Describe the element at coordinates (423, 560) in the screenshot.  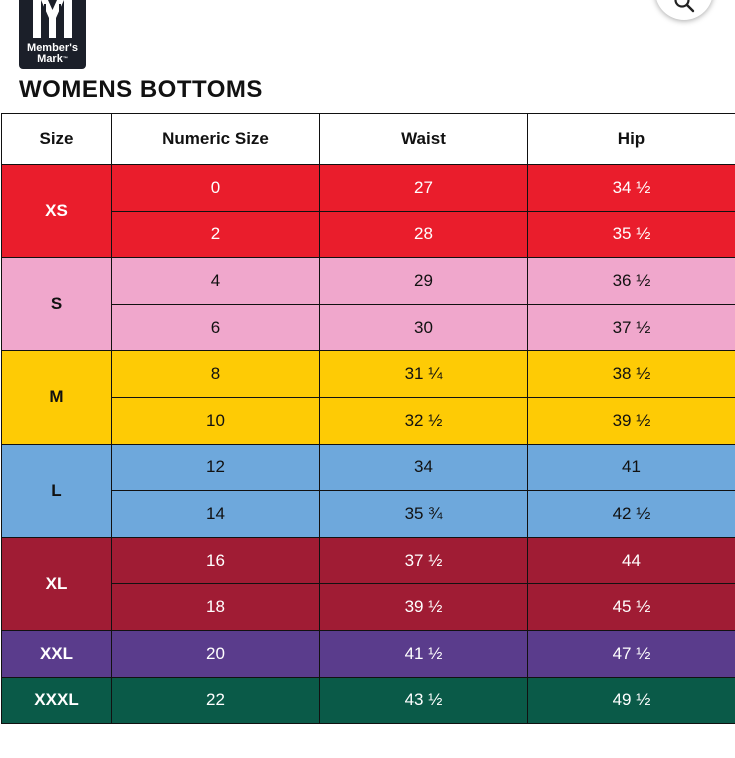
I see `waist-cell: 37 ½` at that location.